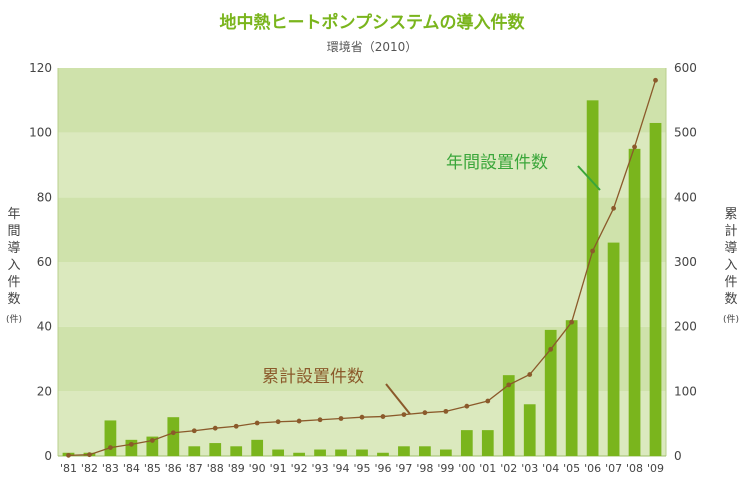 The width and height of the screenshot is (744, 490). I want to click on x-tick-label: '94, so click(341, 468).